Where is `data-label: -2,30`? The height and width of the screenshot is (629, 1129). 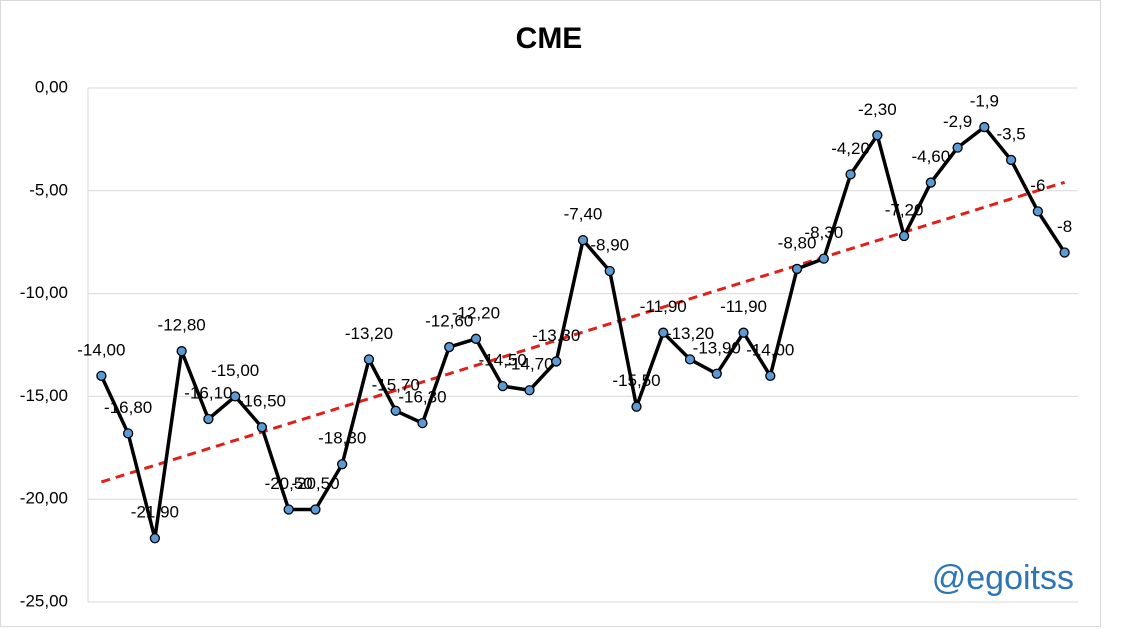
data-label: -2,30 is located at coordinates (877, 109).